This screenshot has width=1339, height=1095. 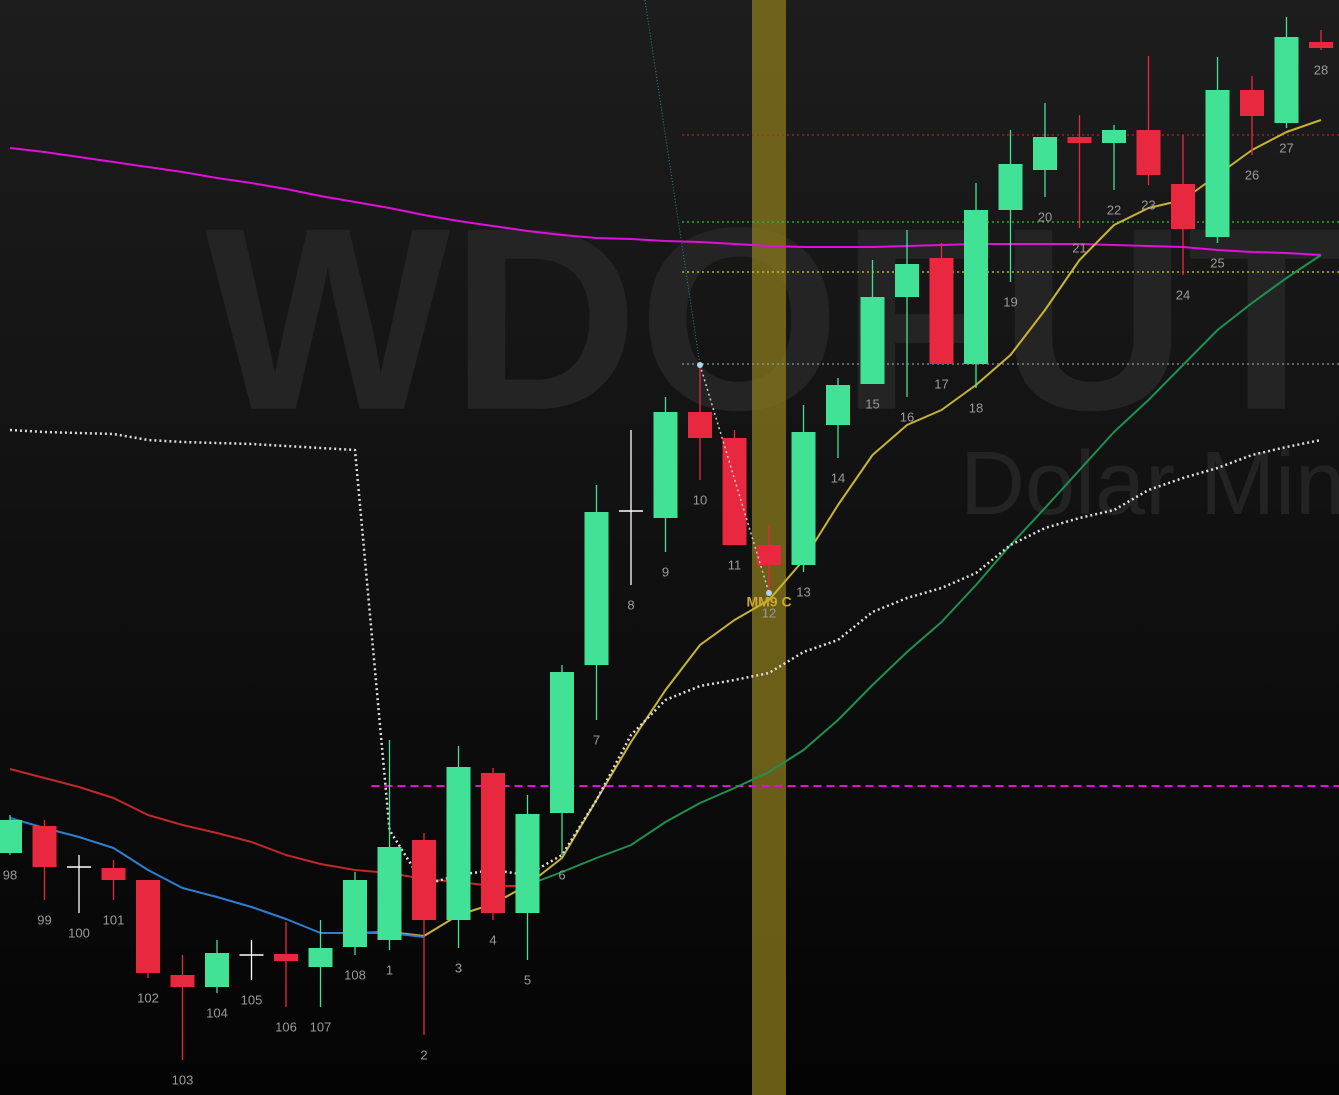 I want to click on candle-label: 24, so click(x=1183, y=294).